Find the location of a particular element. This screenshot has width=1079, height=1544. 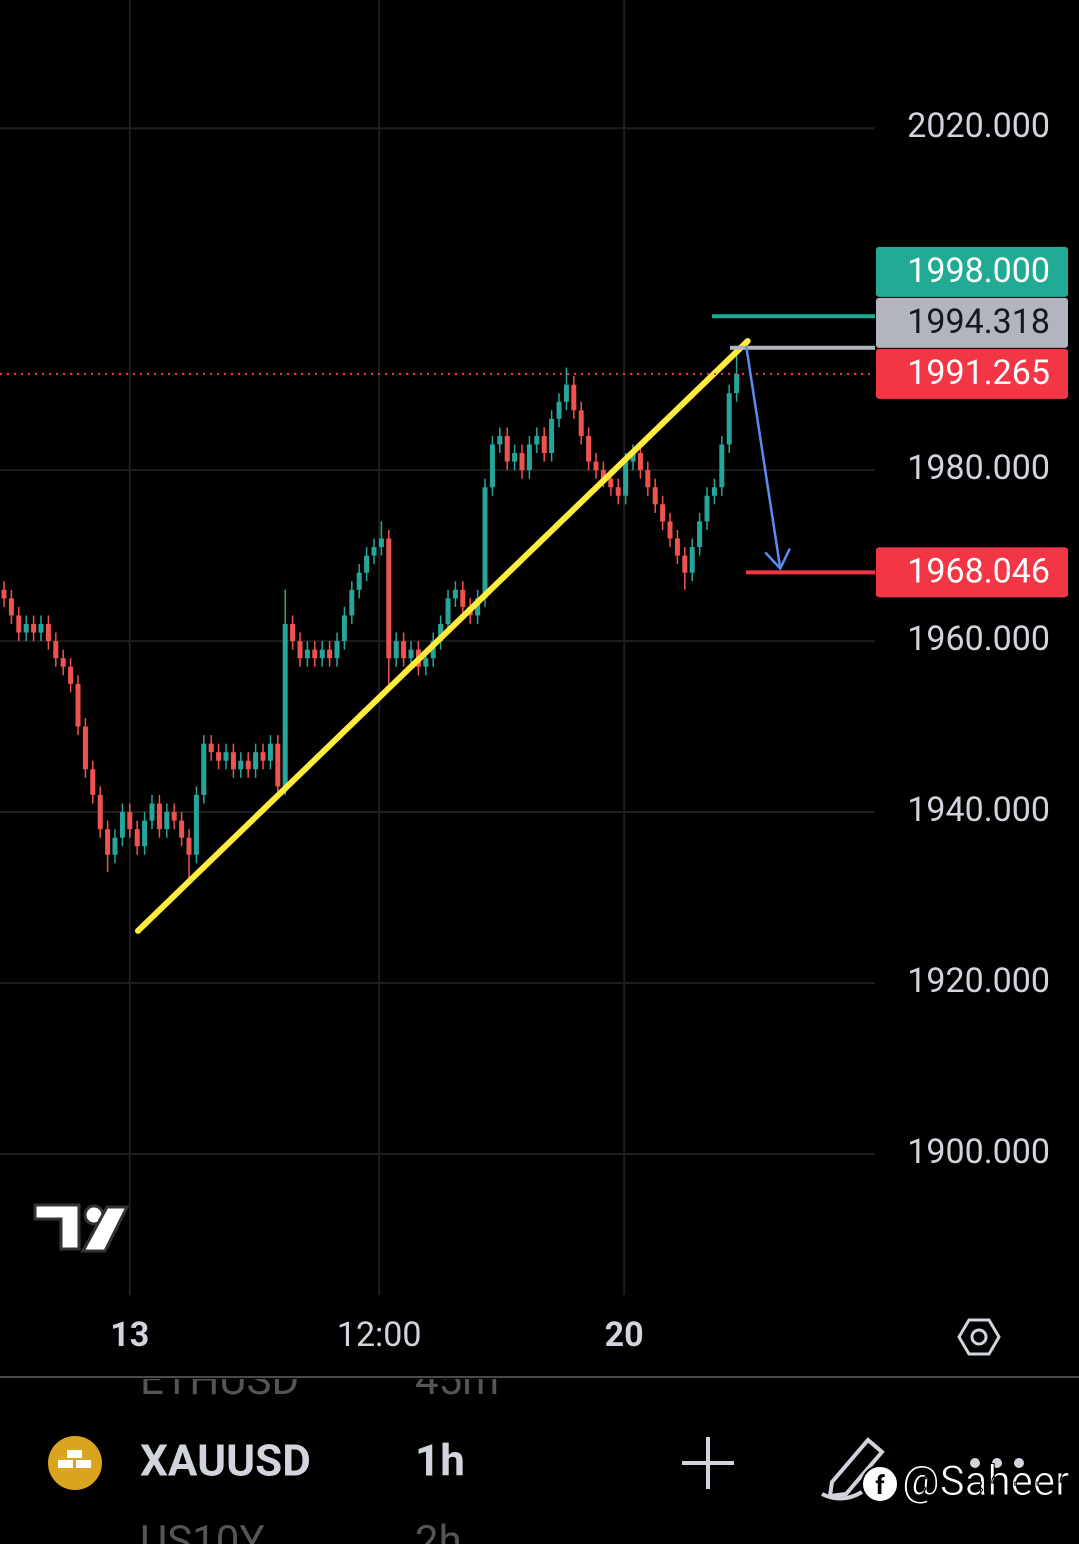

add-button is located at coordinates (708, 1463).